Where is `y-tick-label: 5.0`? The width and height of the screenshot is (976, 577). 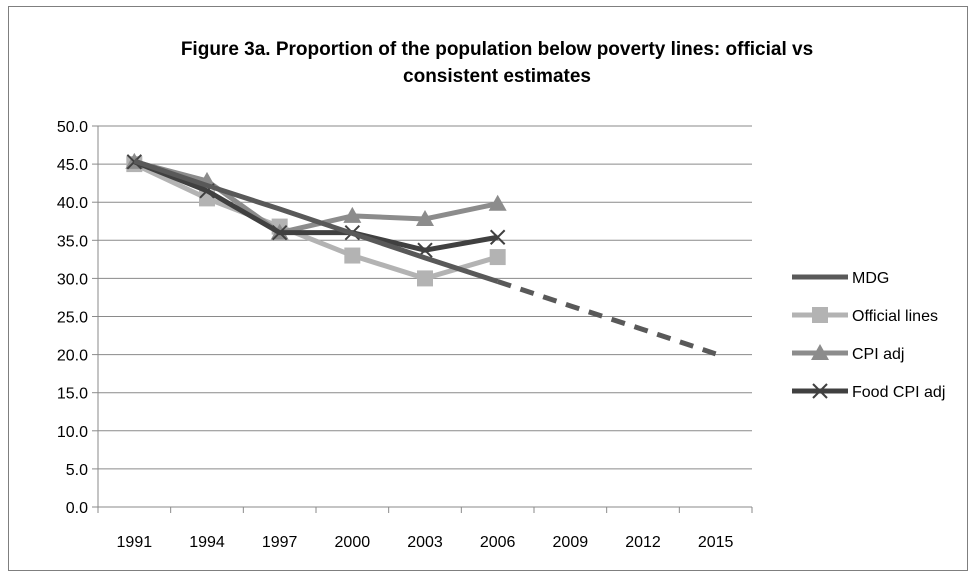 y-tick-label: 5.0 is located at coordinates (77, 470).